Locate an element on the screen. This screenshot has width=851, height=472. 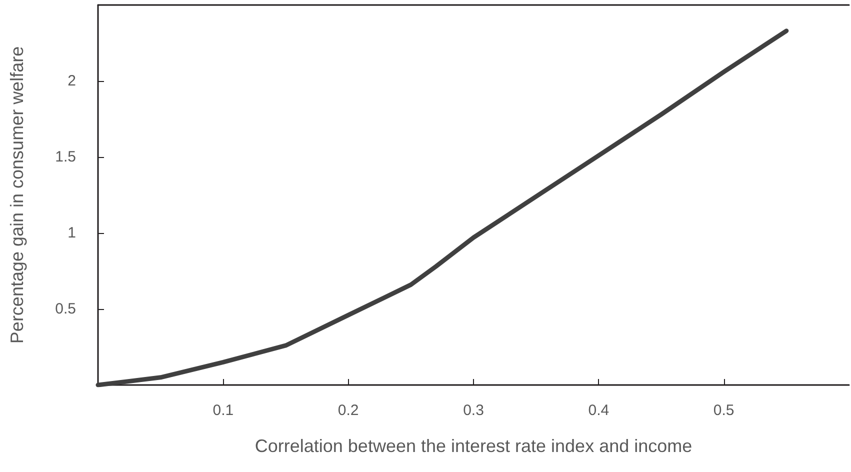
x-tick-label: 0.5 is located at coordinates (723, 410).